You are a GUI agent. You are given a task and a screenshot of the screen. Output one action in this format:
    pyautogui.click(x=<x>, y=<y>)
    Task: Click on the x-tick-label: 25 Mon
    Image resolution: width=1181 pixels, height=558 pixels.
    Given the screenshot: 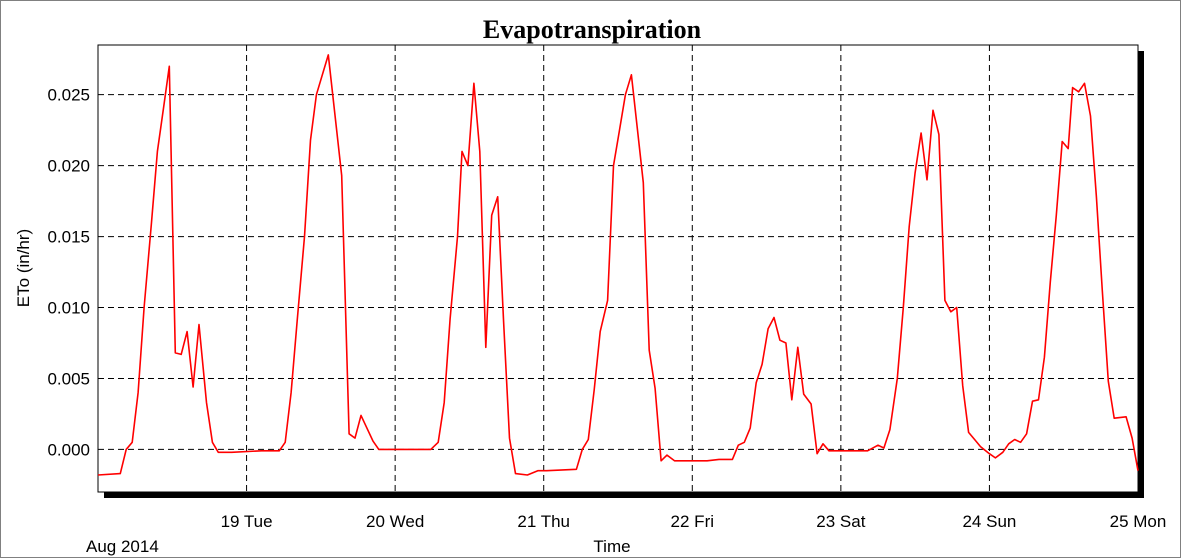 What is the action you would take?
    pyautogui.click(x=1138, y=521)
    